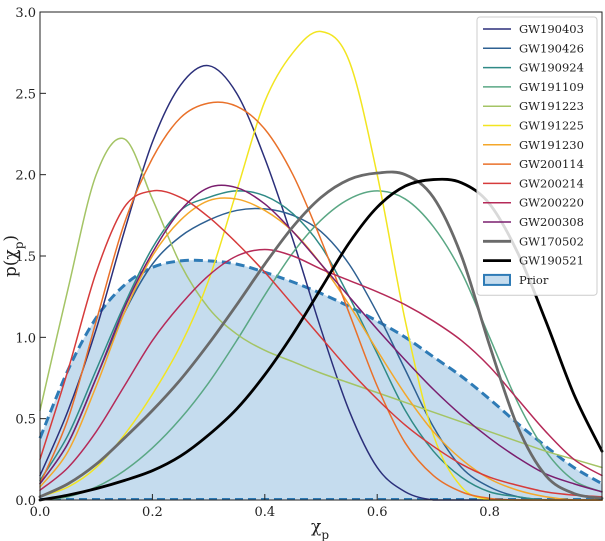  Describe the element at coordinates (551, 183) in the screenshot. I see `legend-label: GW200214` at that location.